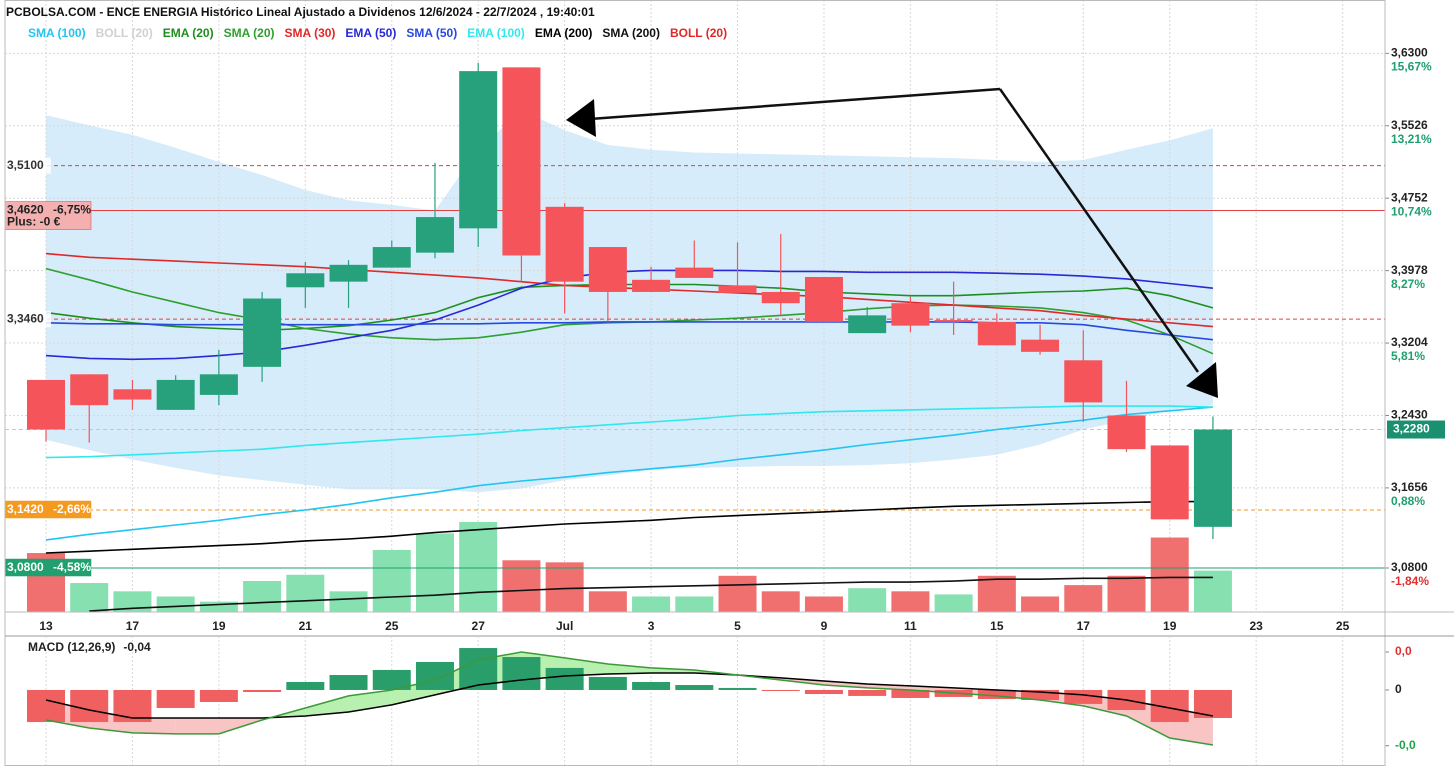  I want to click on legend-entry: SMA (30), so click(310, 33).